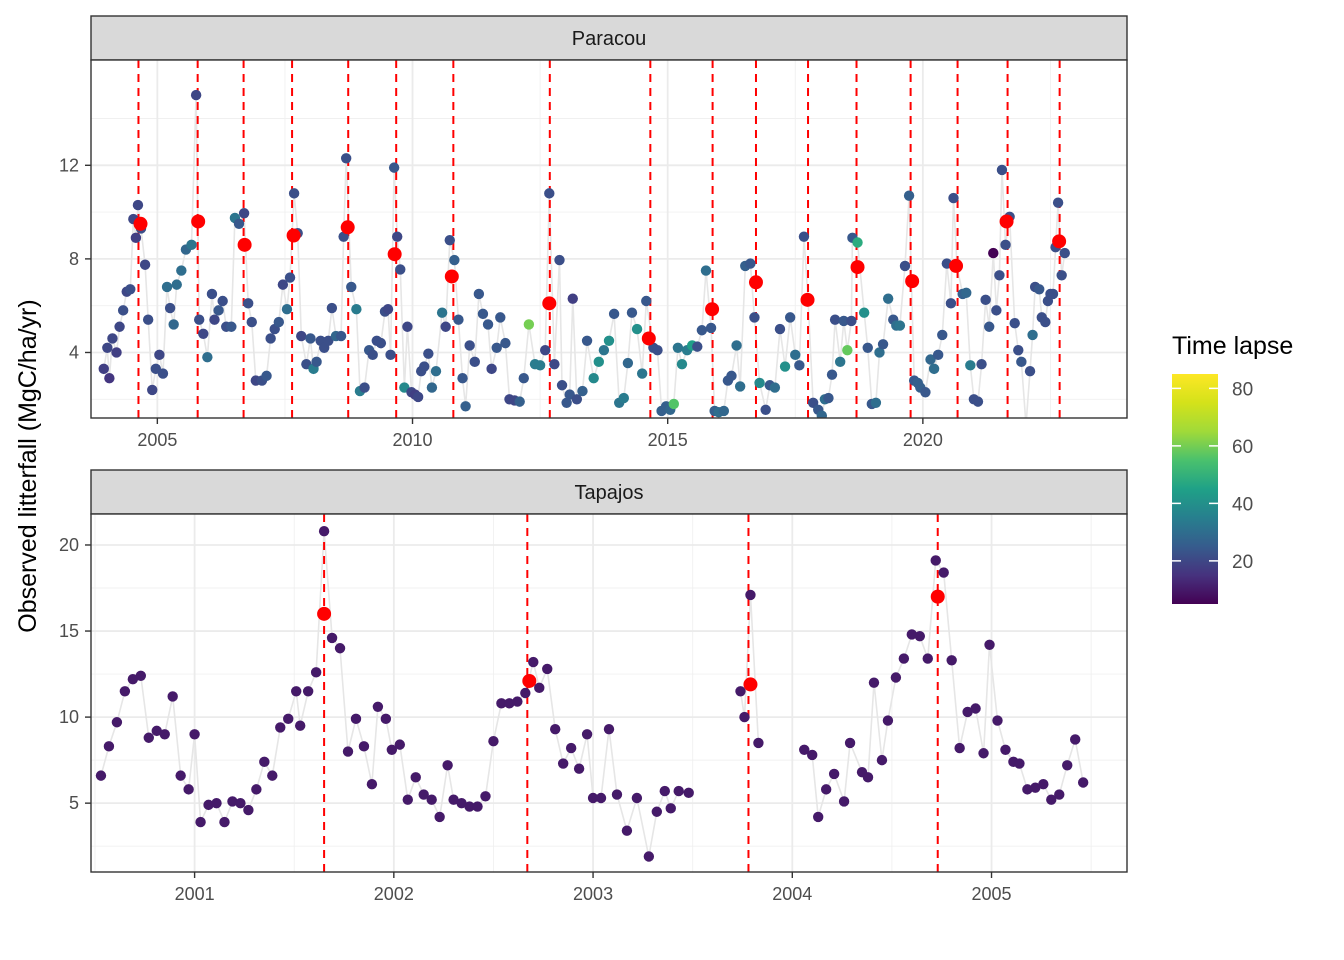 The image size is (1344, 960). Describe the element at coordinates (609, 492) in the screenshot. I see `facet-strip-tapajos` at that location.